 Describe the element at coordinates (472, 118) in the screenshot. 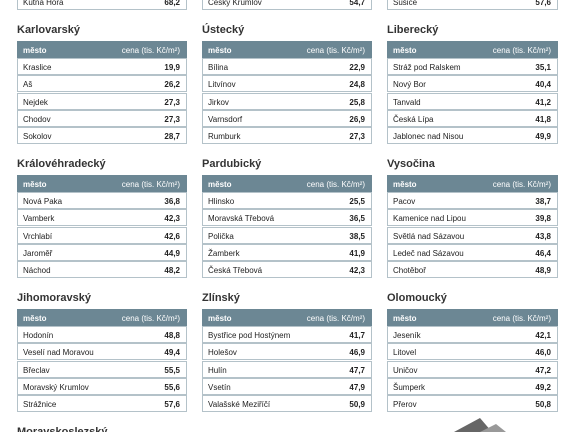

I see `table-row: Česká Lípa 41,8` at that location.